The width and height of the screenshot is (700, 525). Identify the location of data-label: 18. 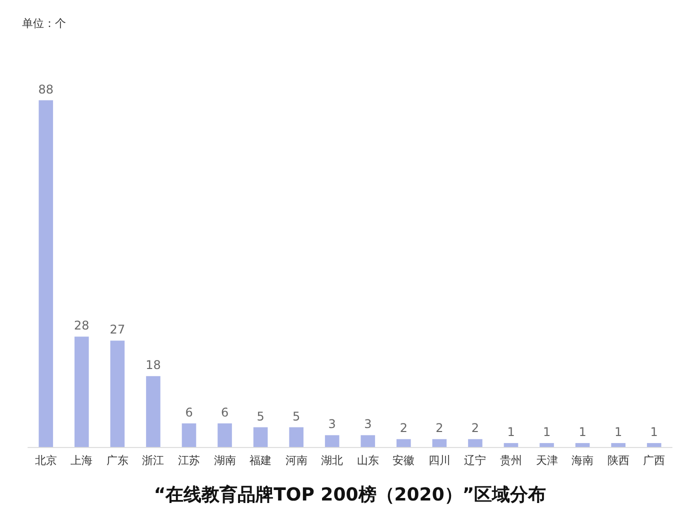
(153, 365).